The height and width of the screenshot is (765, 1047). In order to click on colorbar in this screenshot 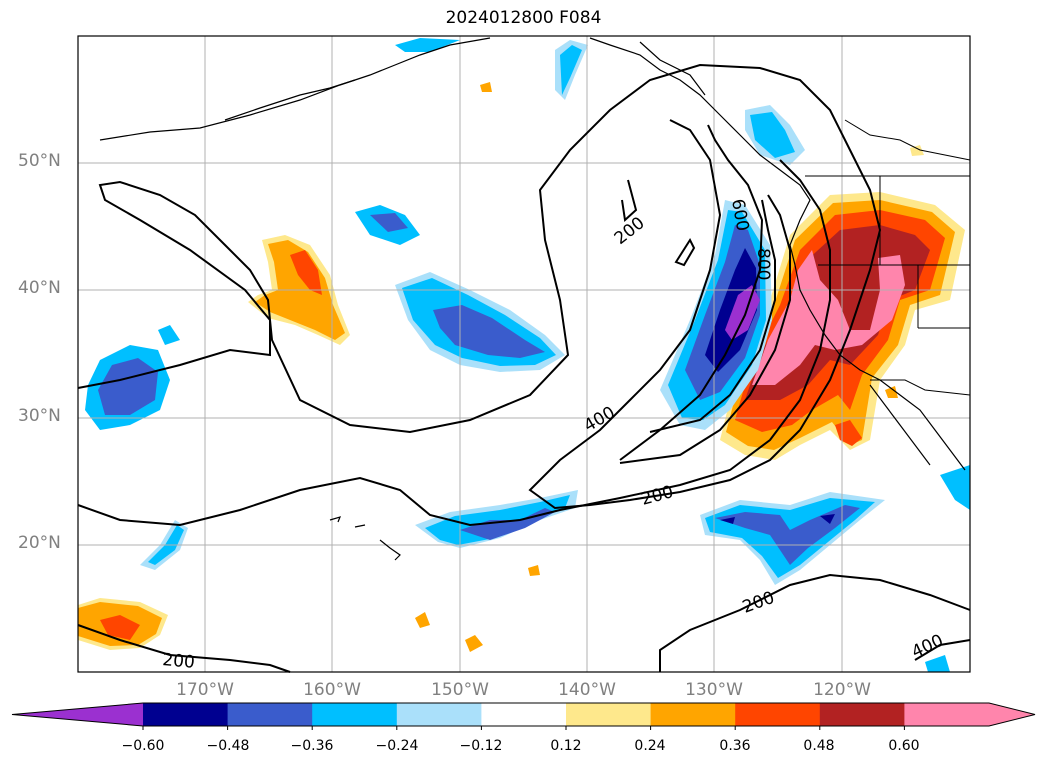, I will do `click(523, 716)`.